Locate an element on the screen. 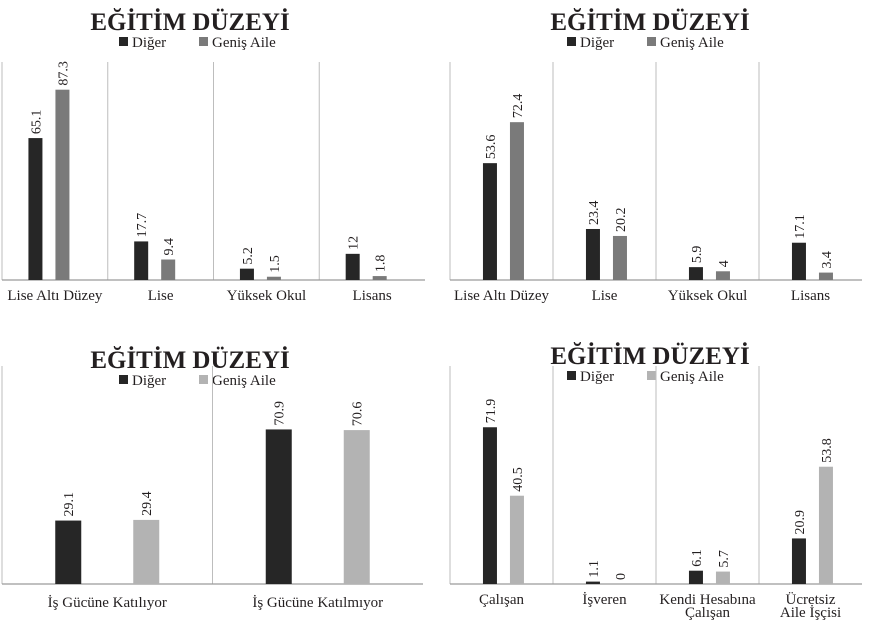 The width and height of the screenshot is (869, 624). data-label: 17.1 is located at coordinates (800, 226).